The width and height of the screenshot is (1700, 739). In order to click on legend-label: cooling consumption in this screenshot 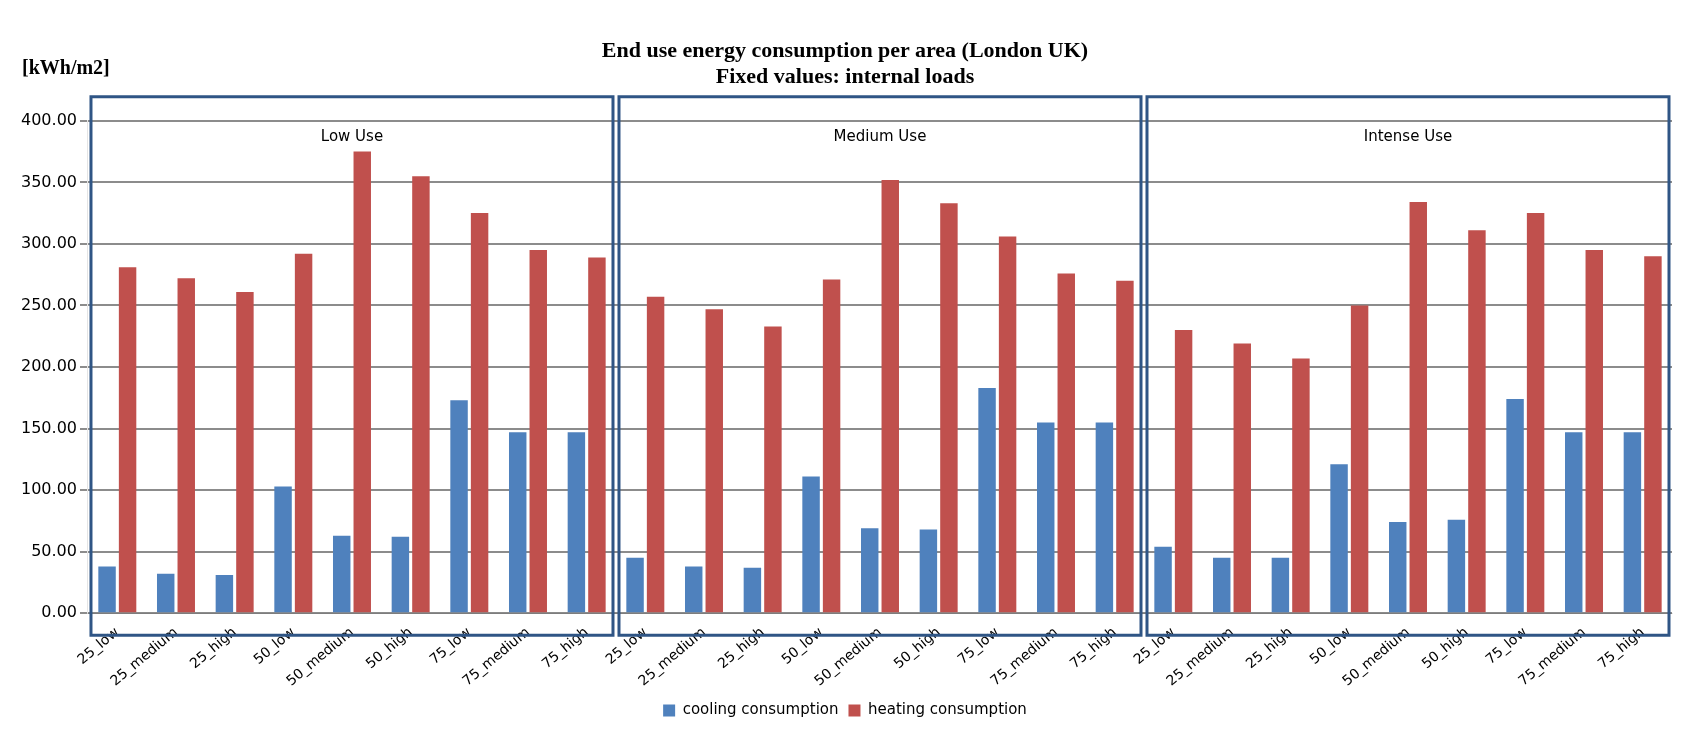, I will do `click(760, 709)`.